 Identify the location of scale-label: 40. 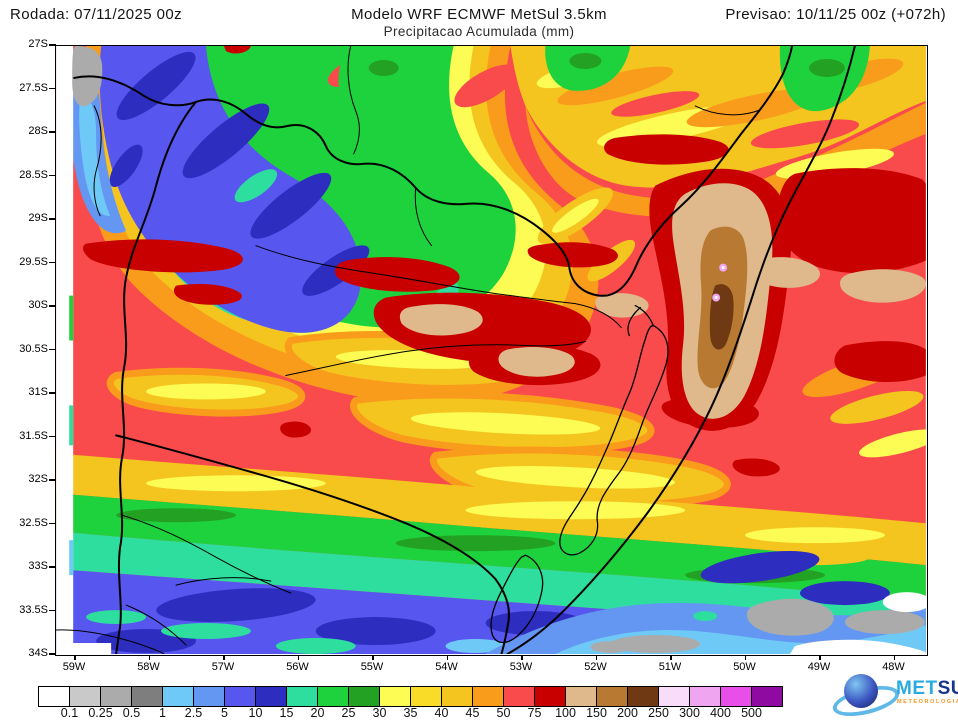
(441, 713).